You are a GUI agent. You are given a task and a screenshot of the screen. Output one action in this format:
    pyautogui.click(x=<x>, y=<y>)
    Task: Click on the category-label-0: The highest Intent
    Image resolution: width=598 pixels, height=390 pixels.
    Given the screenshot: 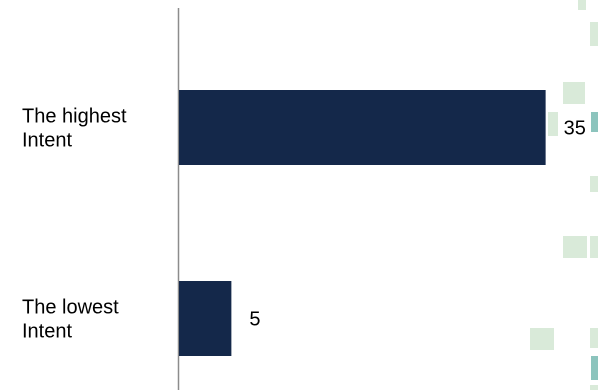 What is the action you would take?
    pyautogui.click(x=74, y=129)
    